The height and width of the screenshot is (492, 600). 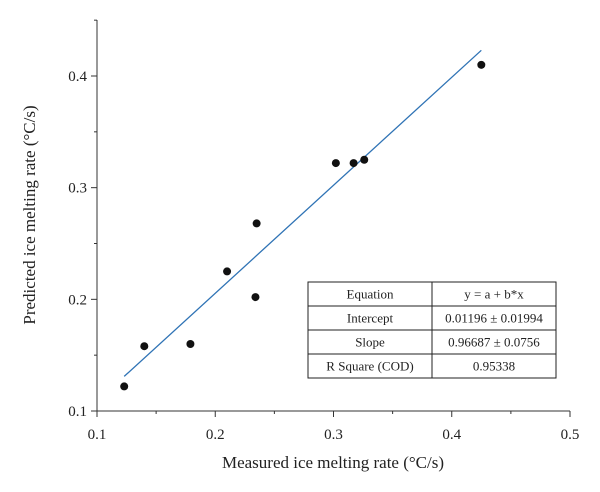 What do you see at coordinates (370, 342) in the screenshot?
I see `table-cell-label: Slope` at bounding box center [370, 342].